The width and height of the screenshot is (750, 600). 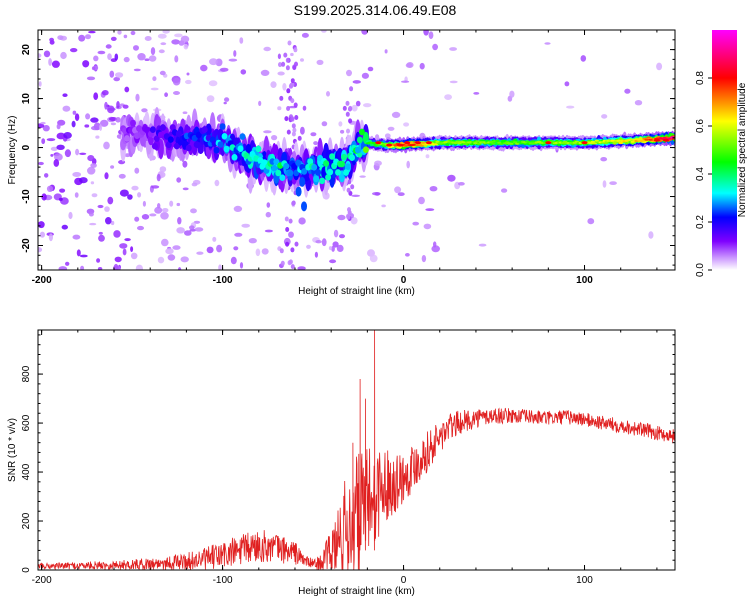 What do you see at coordinates (26, 147) in the screenshot?
I see `y-tick-label: 0` at bounding box center [26, 147].